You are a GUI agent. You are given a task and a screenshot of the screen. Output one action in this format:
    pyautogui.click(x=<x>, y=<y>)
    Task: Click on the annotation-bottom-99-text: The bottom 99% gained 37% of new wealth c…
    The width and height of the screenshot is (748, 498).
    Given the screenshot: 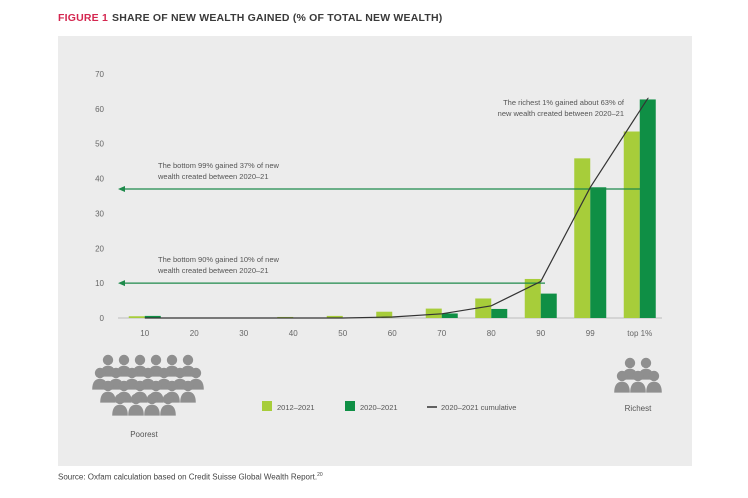 What is the action you would take?
    pyautogui.click(x=218, y=171)
    